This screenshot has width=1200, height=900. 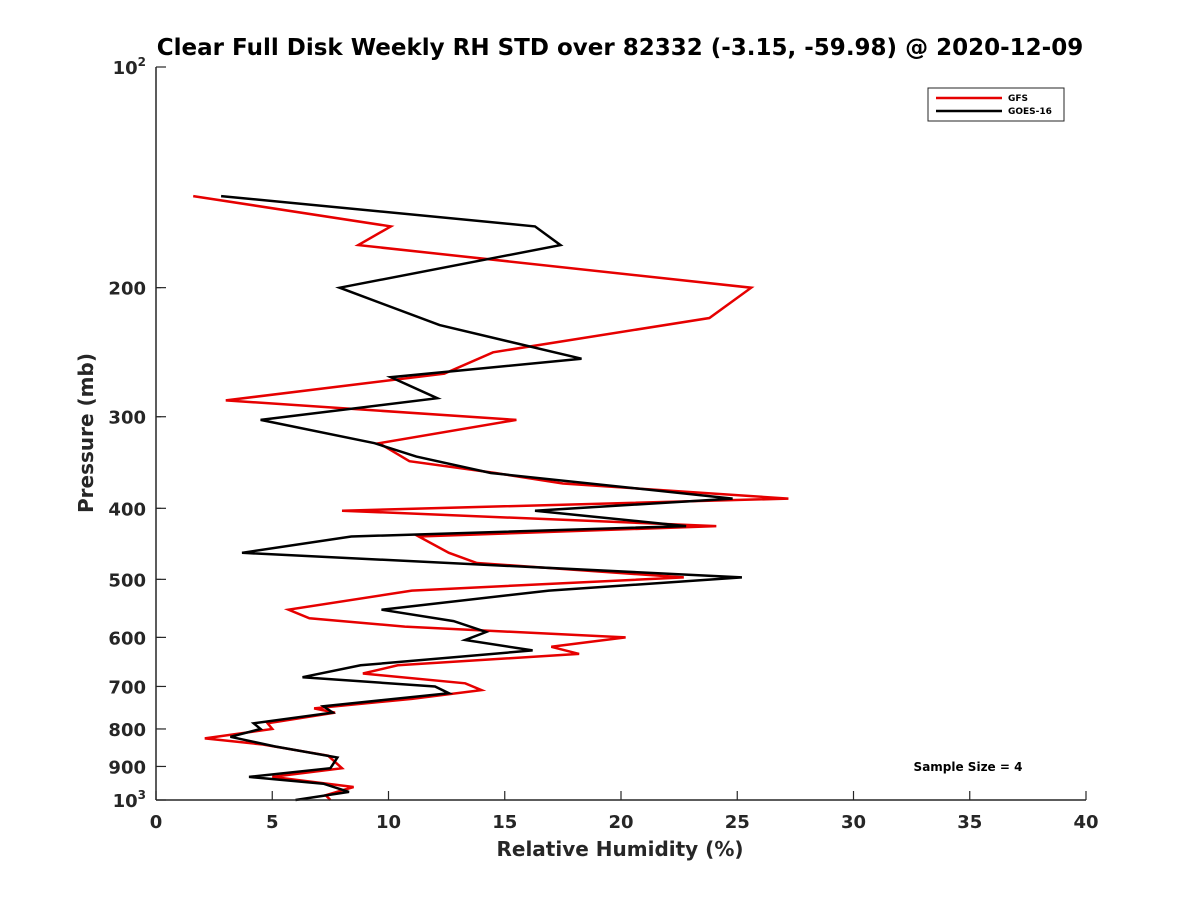 What do you see at coordinates (129, 800) in the screenshot?
I see `y-tick-label: 10³` at bounding box center [129, 800].